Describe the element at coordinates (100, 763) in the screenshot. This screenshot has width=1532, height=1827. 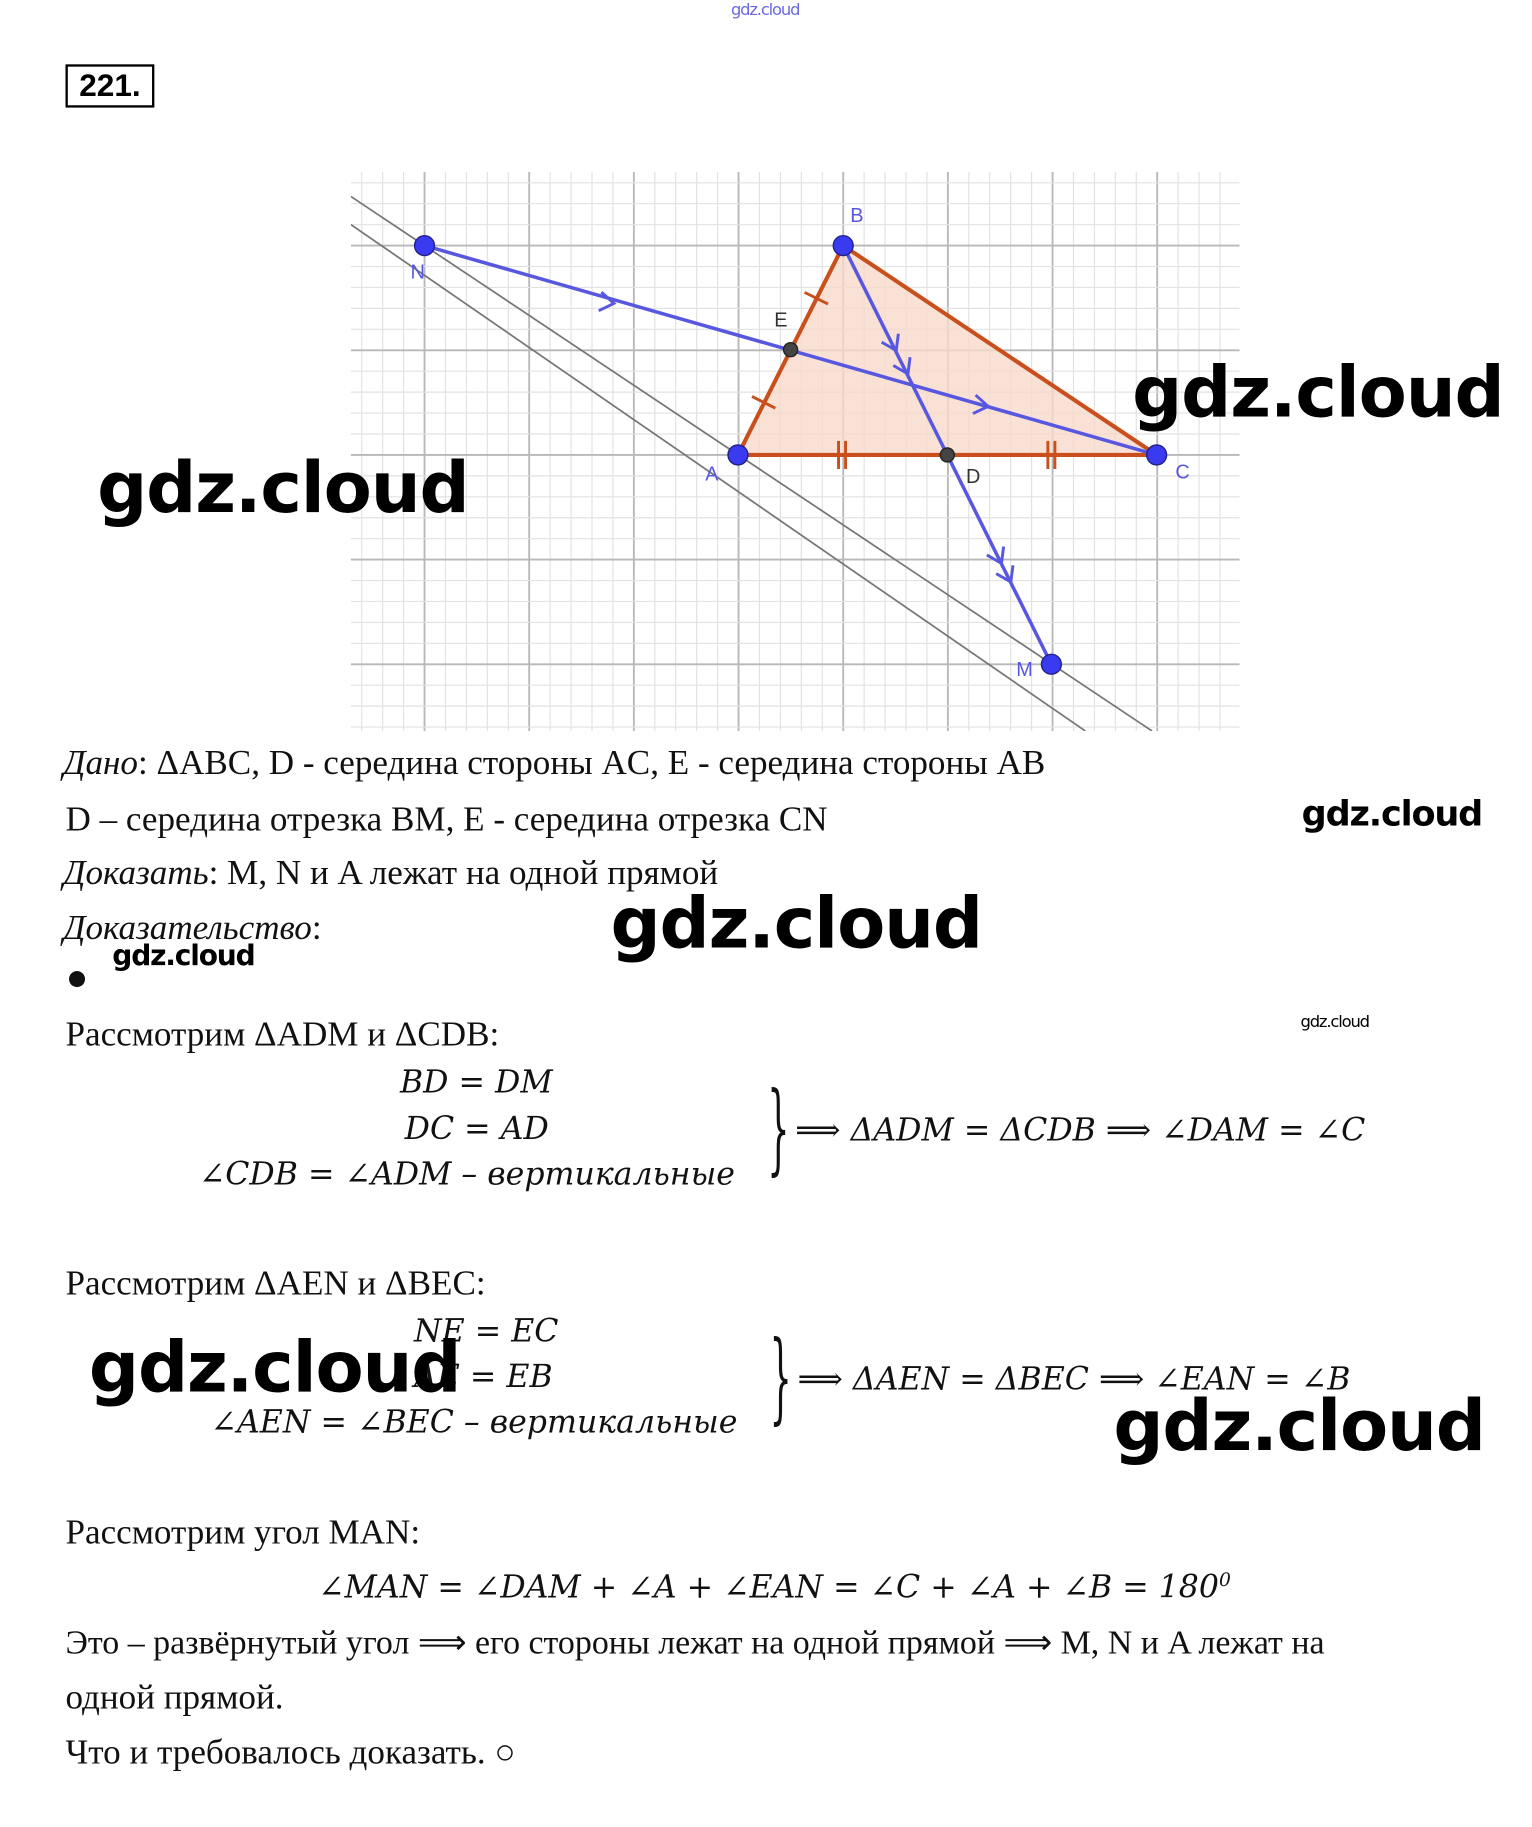
I see `given-label: Дано` at that location.